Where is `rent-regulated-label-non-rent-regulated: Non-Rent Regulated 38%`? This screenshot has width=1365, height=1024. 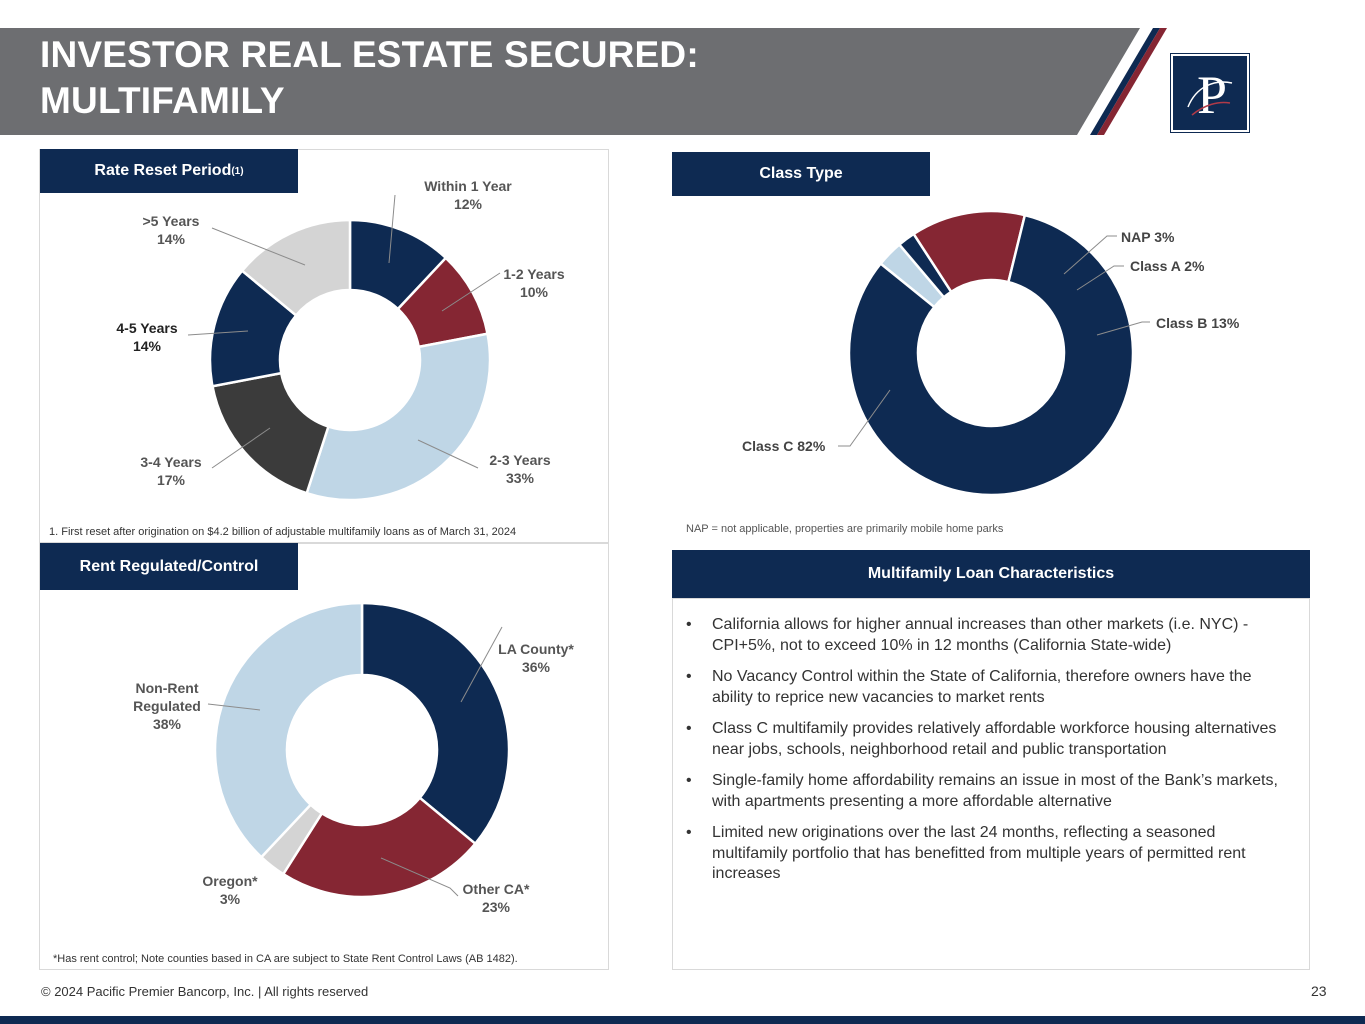
rent-regulated-label-non-rent-regulated: Non-Rent Regulated 38% is located at coordinates (167, 706).